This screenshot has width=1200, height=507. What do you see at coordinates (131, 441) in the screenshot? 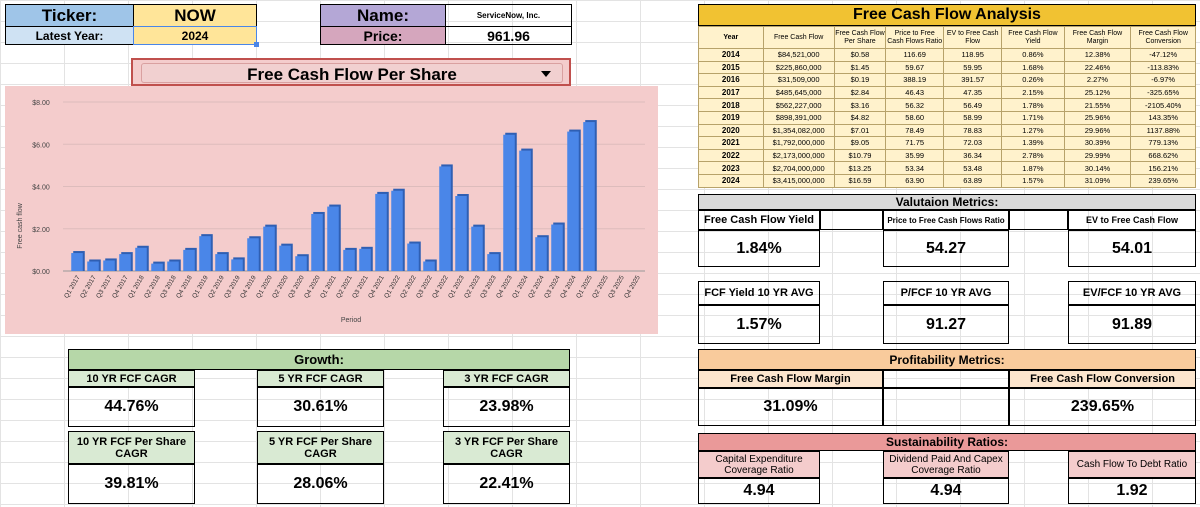
I see `label-line: 10 YR FCF Per Share` at bounding box center [131, 441].